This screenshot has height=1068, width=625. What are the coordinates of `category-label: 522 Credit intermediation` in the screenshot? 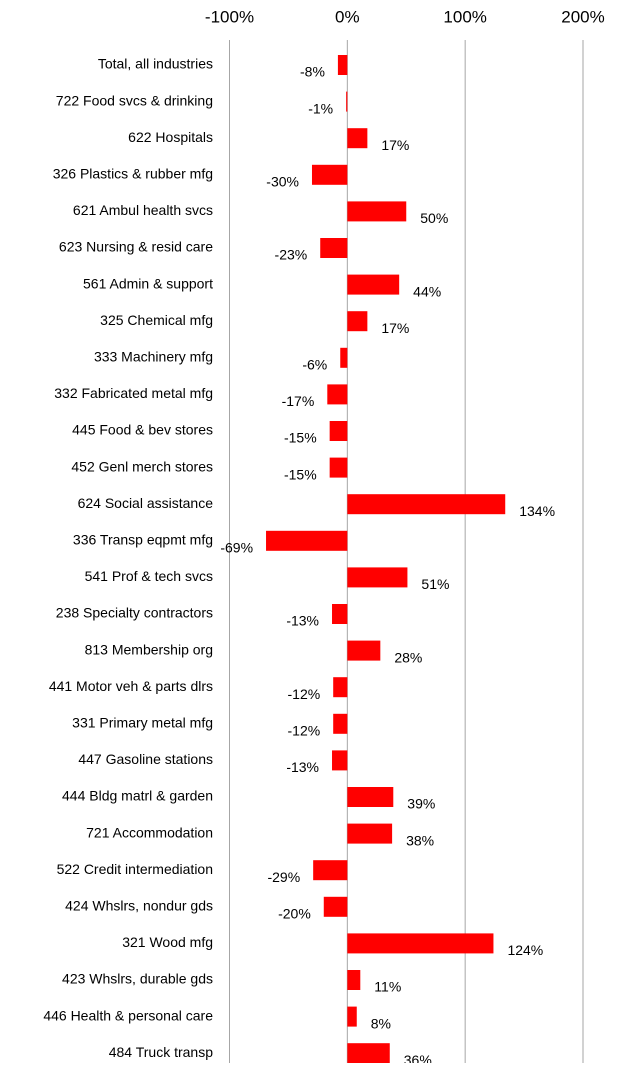 It's located at (135, 869).